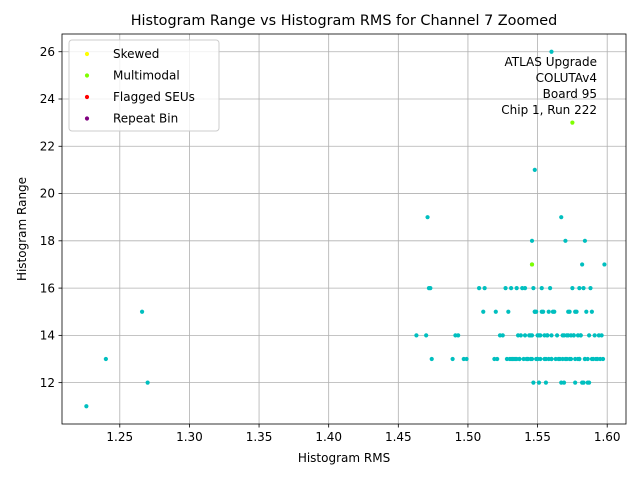 The image size is (640, 480). What do you see at coordinates (47, 241) in the screenshot?
I see `y-tick-label: 18` at bounding box center [47, 241].